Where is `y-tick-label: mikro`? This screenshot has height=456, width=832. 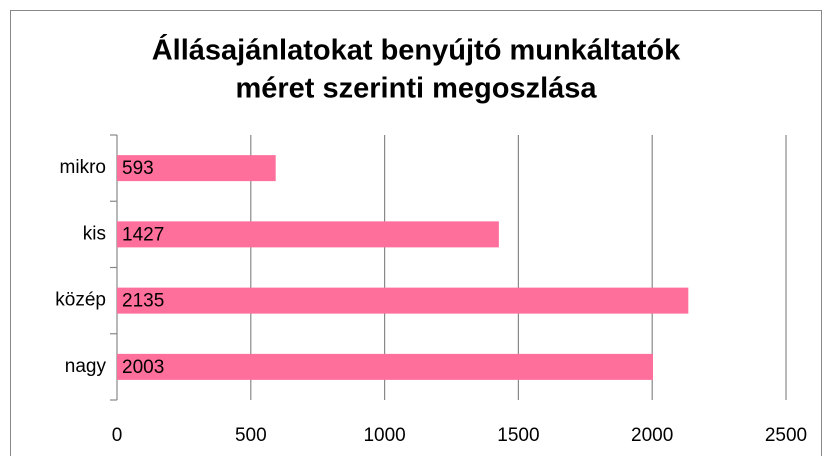
y-tick-label: mikro is located at coordinates (83, 167).